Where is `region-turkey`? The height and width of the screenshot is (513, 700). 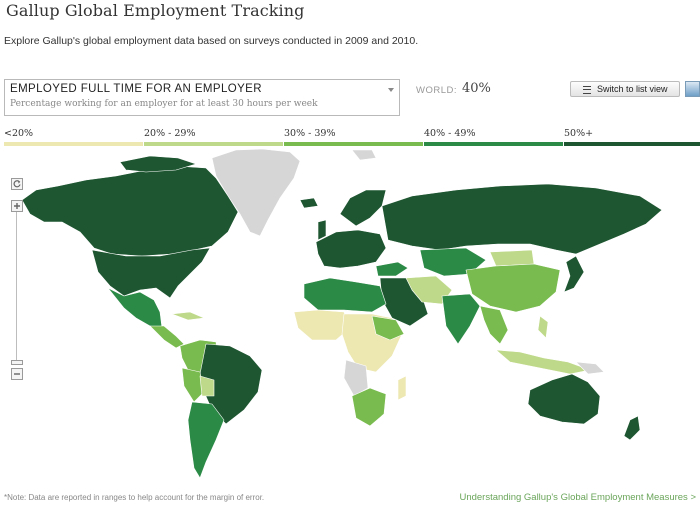 region-turkey is located at coordinates (392, 269).